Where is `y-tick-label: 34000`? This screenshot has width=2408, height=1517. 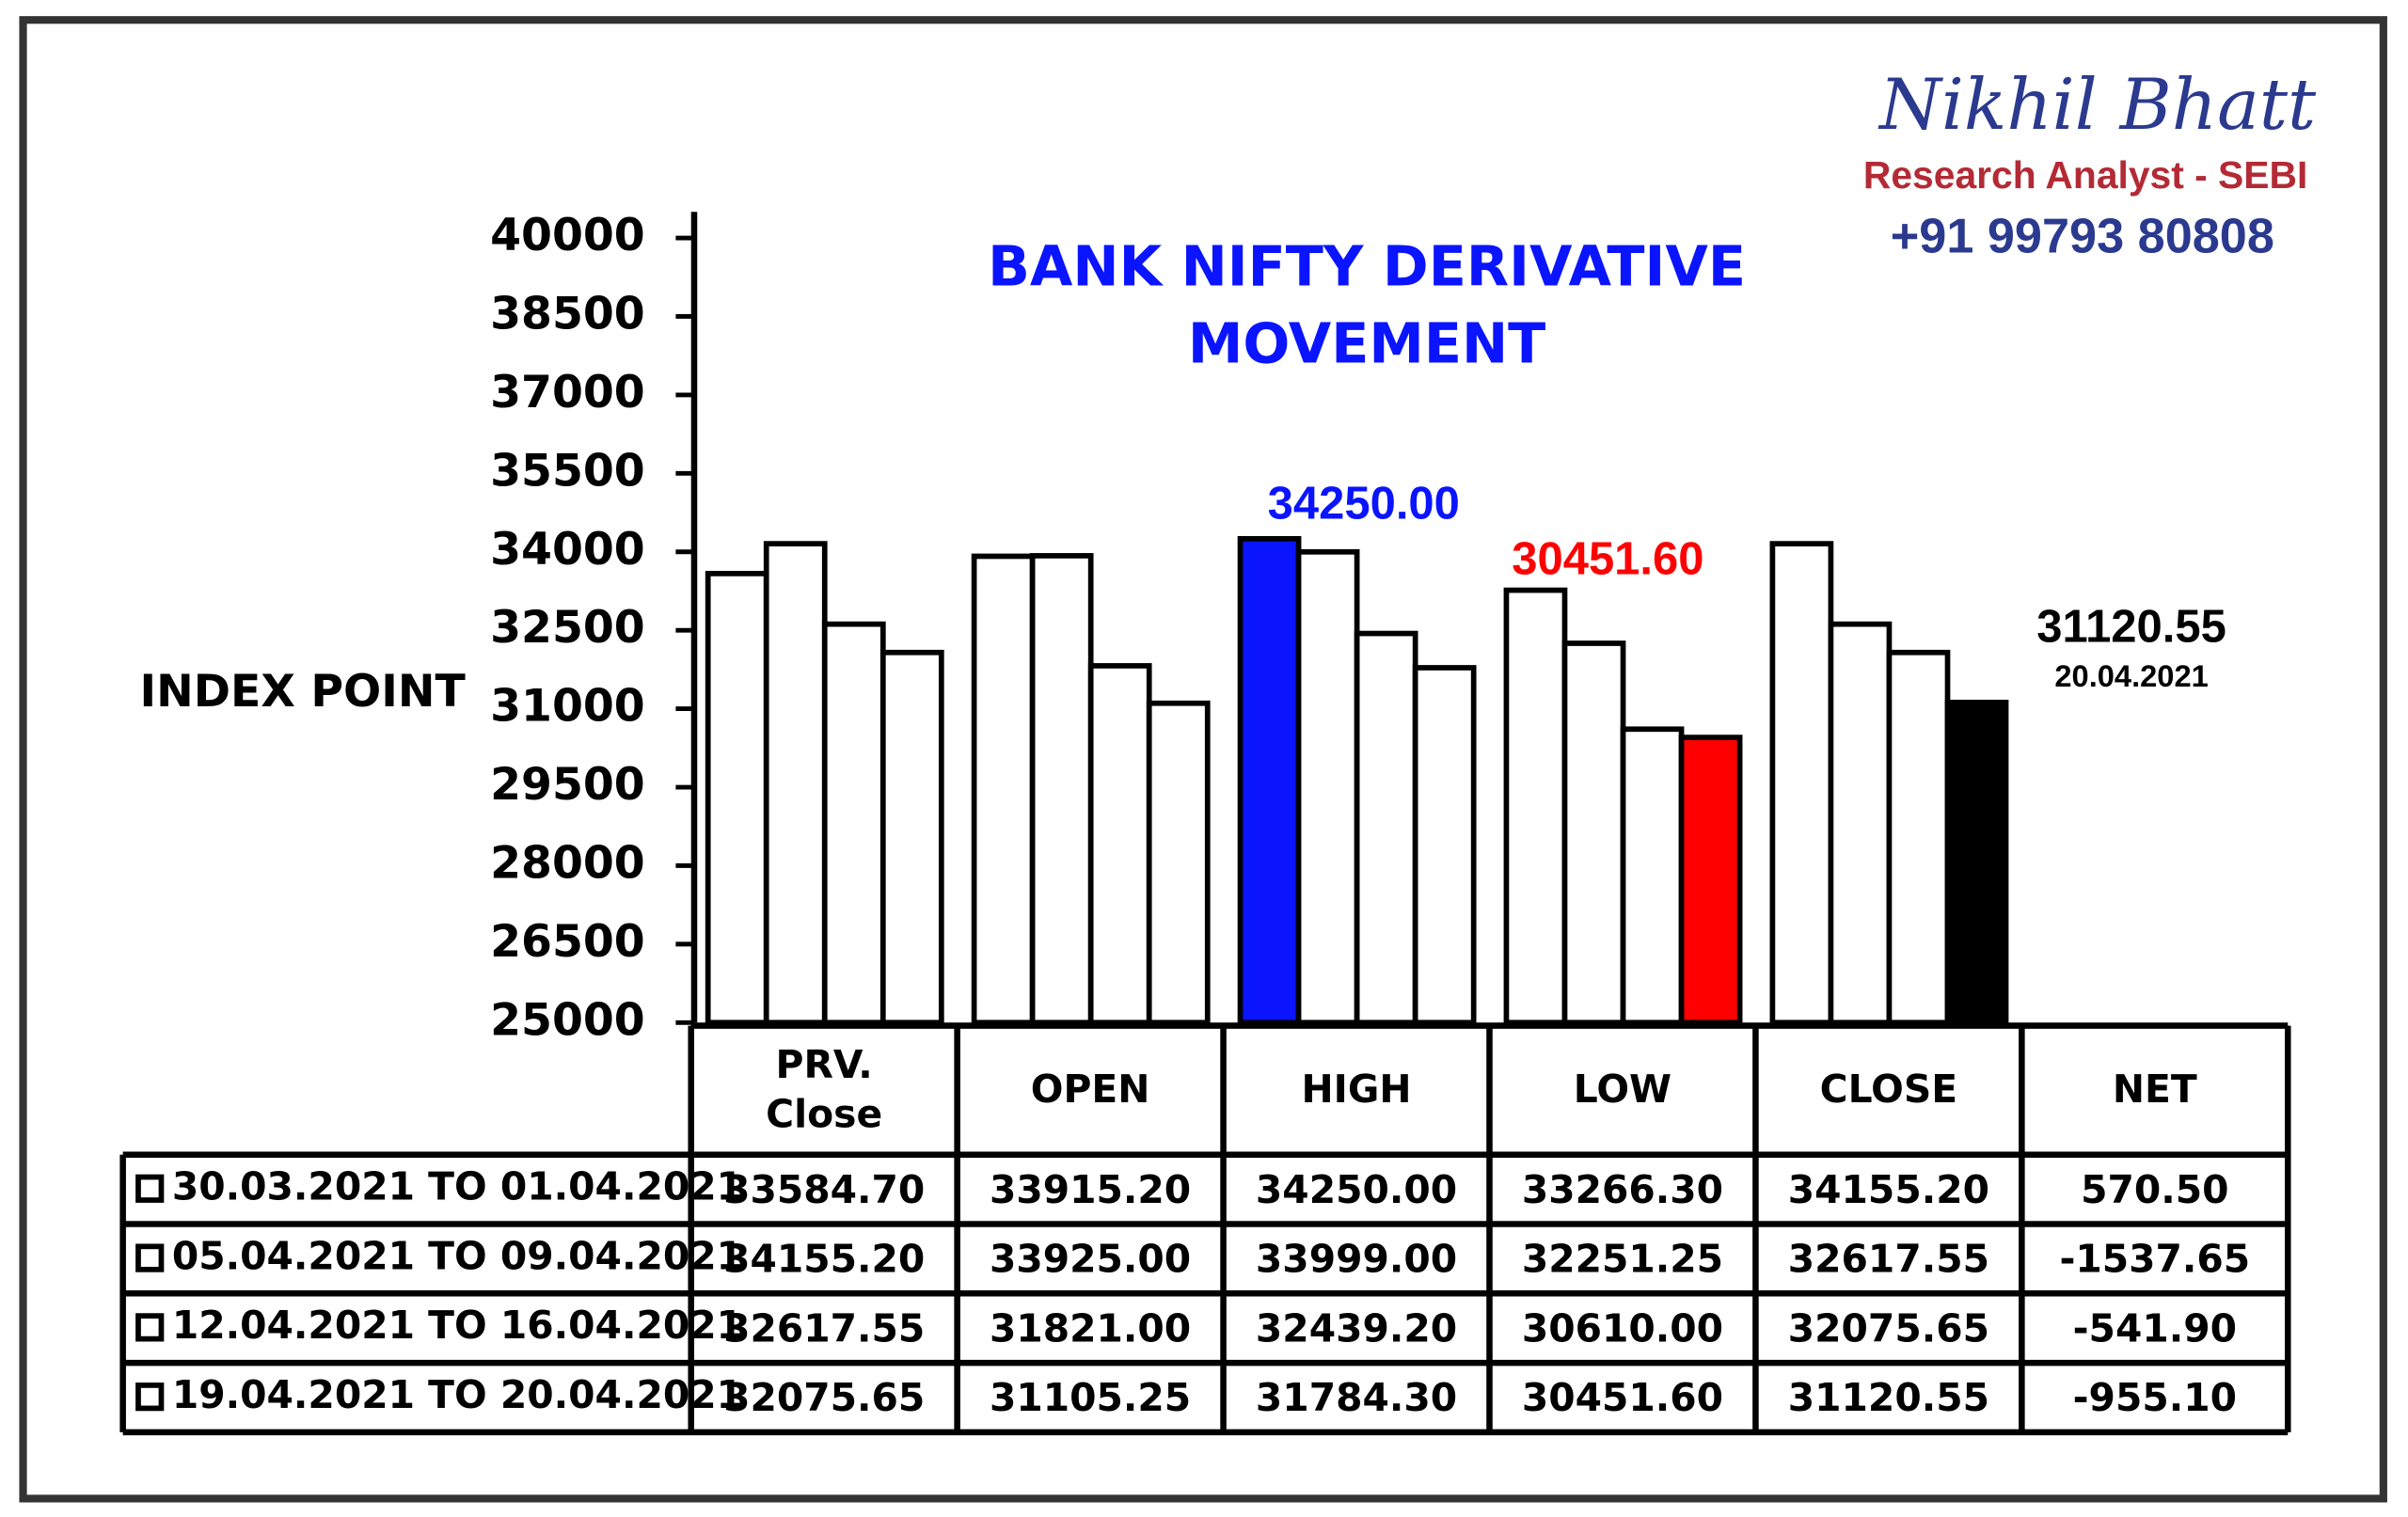
y-tick-label: 34000 is located at coordinates (568, 550).